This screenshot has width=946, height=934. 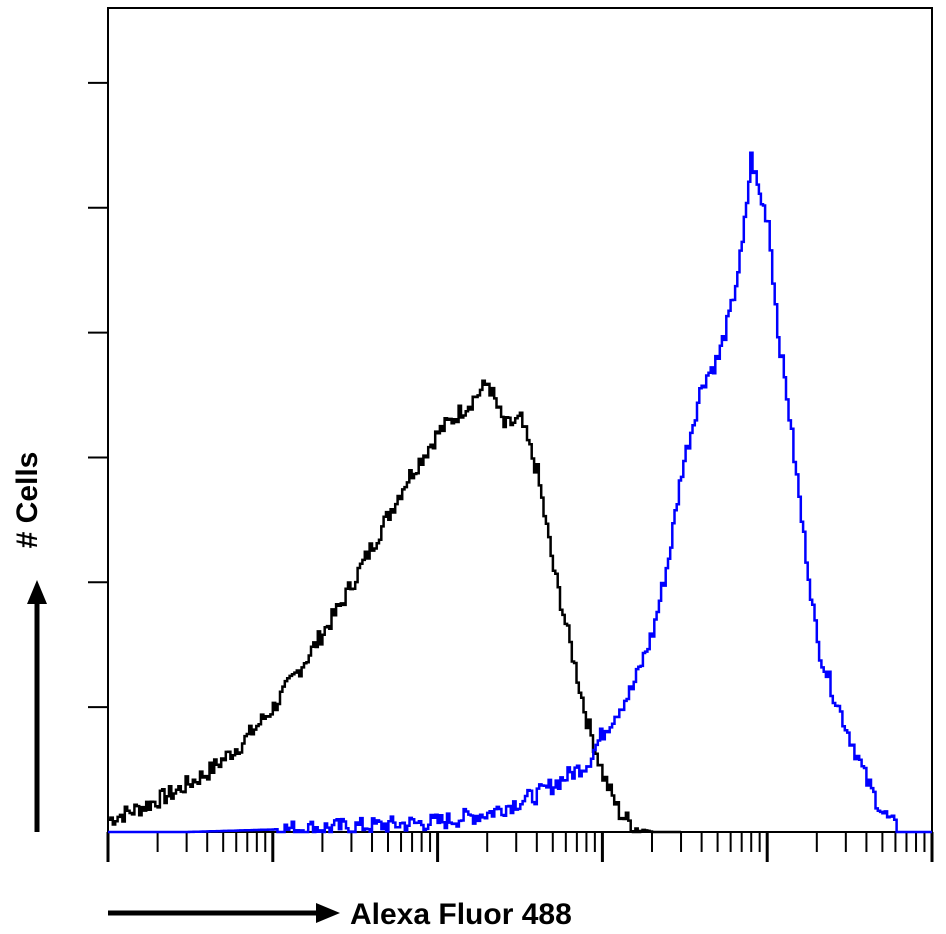 I want to click on x-axis-arrow, so click(x=224, y=913).